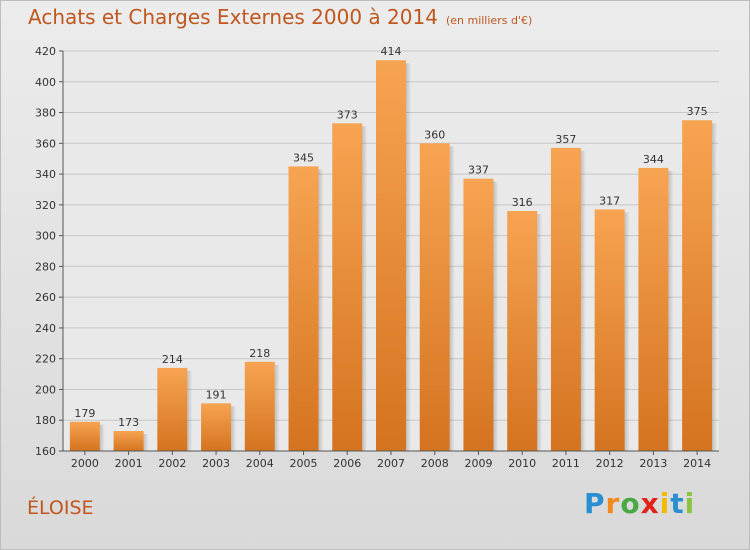  Describe the element at coordinates (653, 463) in the screenshot. I see `x-tick-label: 2013` at that location.